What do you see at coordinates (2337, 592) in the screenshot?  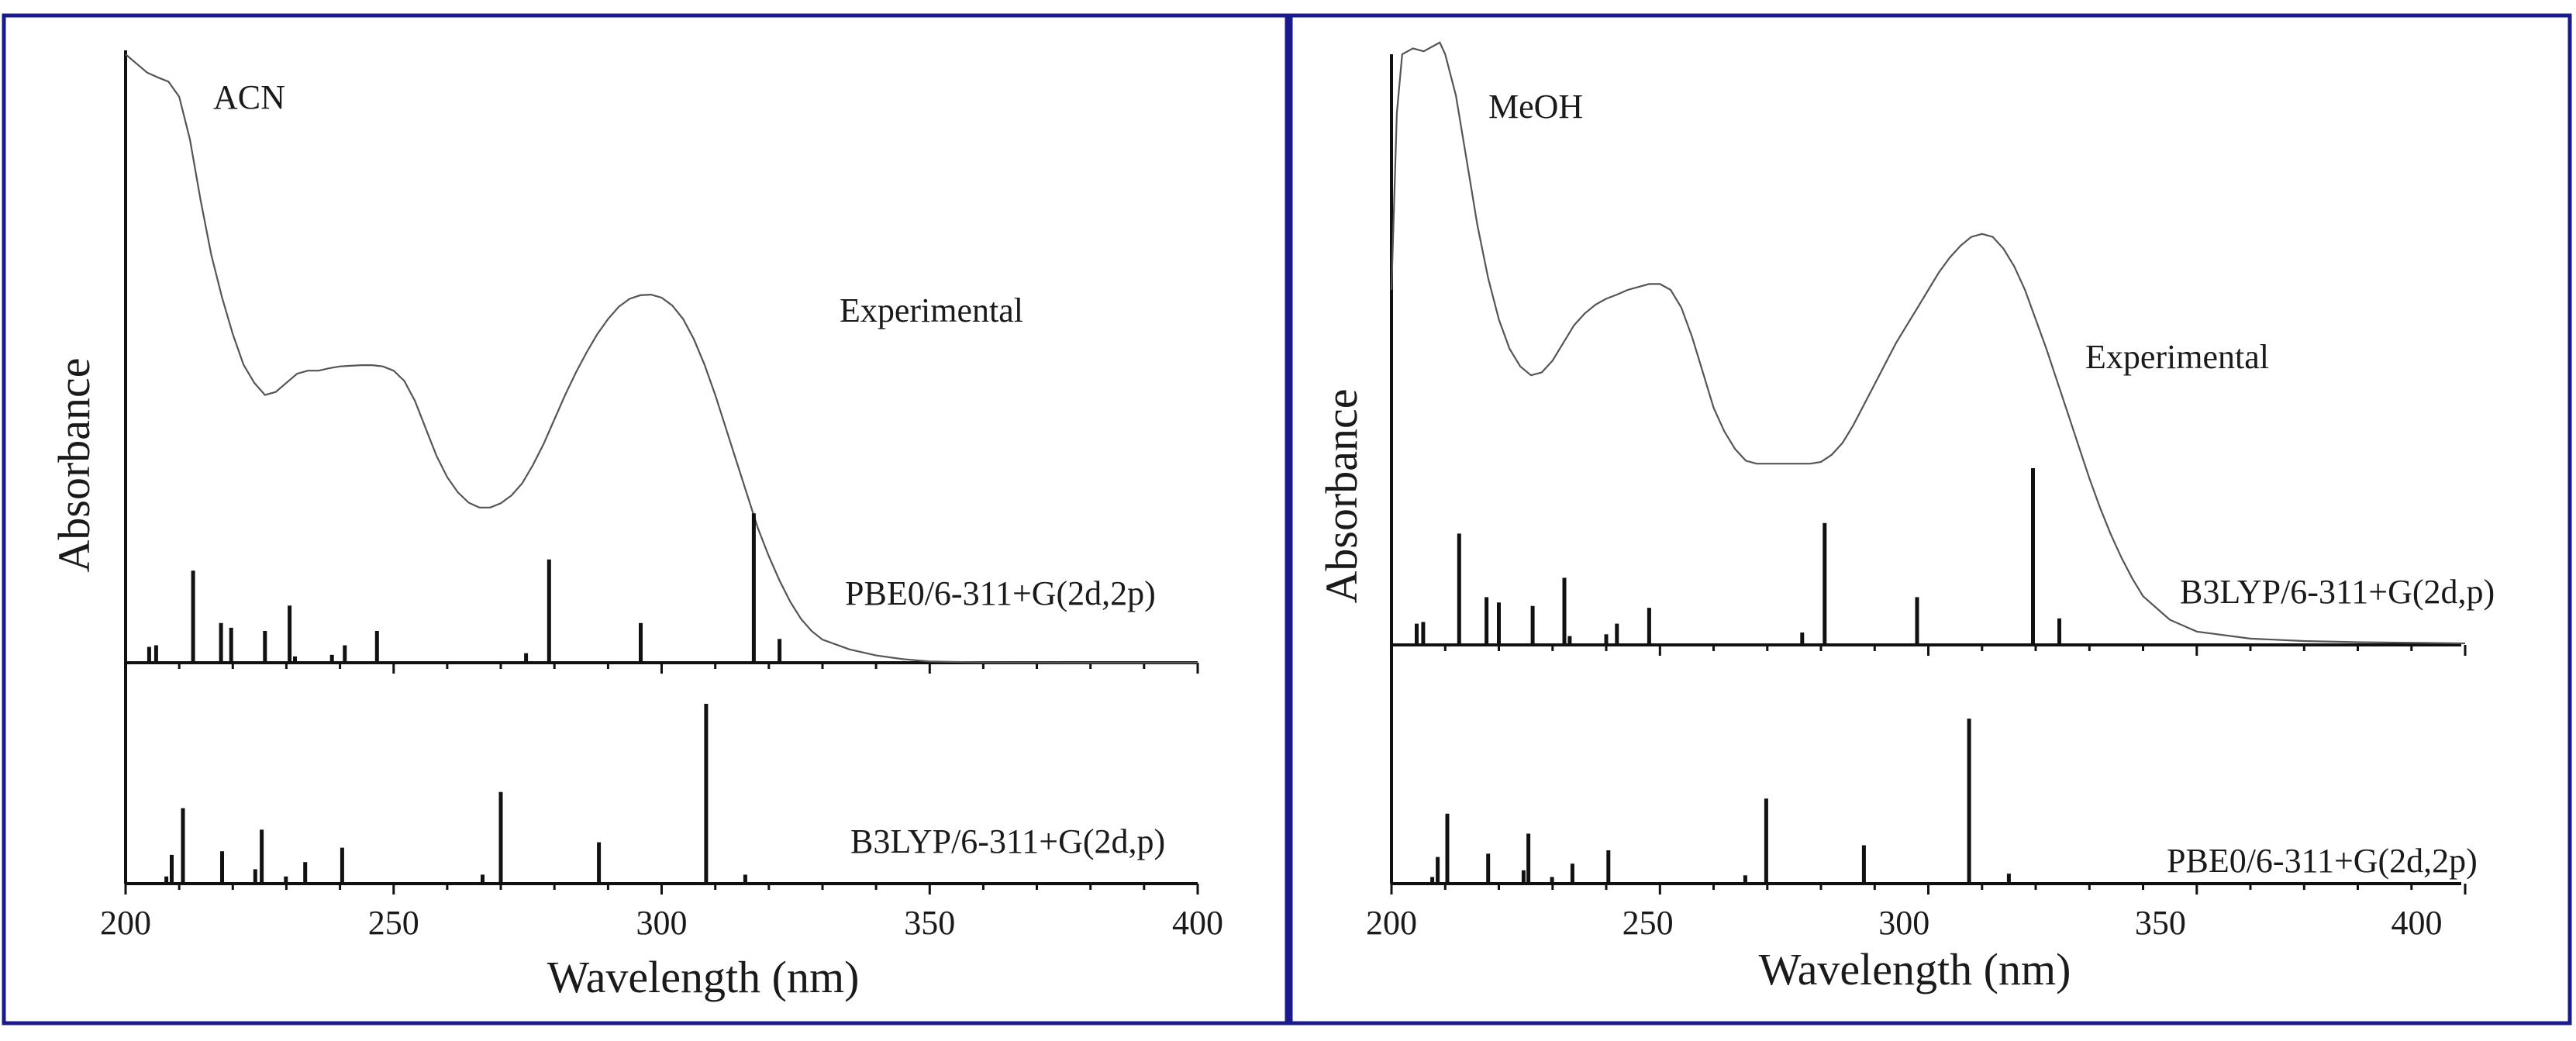 I see `right-upper-method-label: B3LYP/6-311+G(2d,p)` at bounding box center [2337, 592].